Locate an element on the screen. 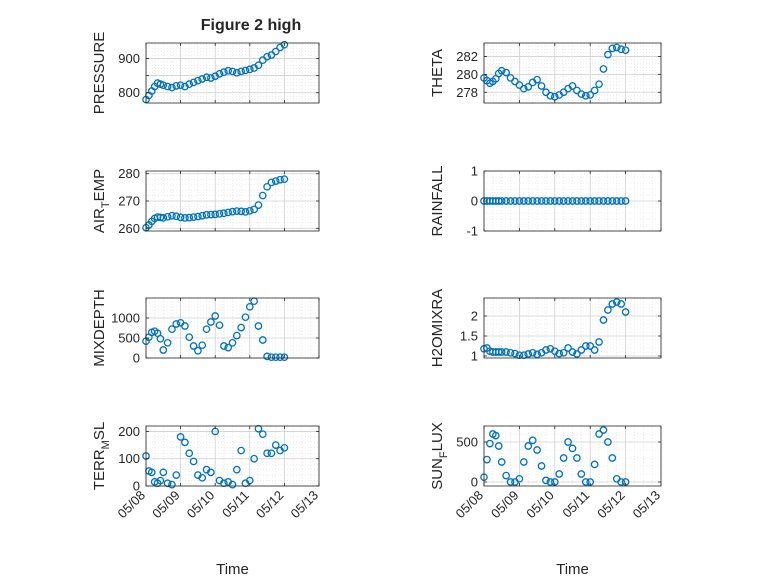  x-tick-label: 05/08 is located at coordinates (132, 505).